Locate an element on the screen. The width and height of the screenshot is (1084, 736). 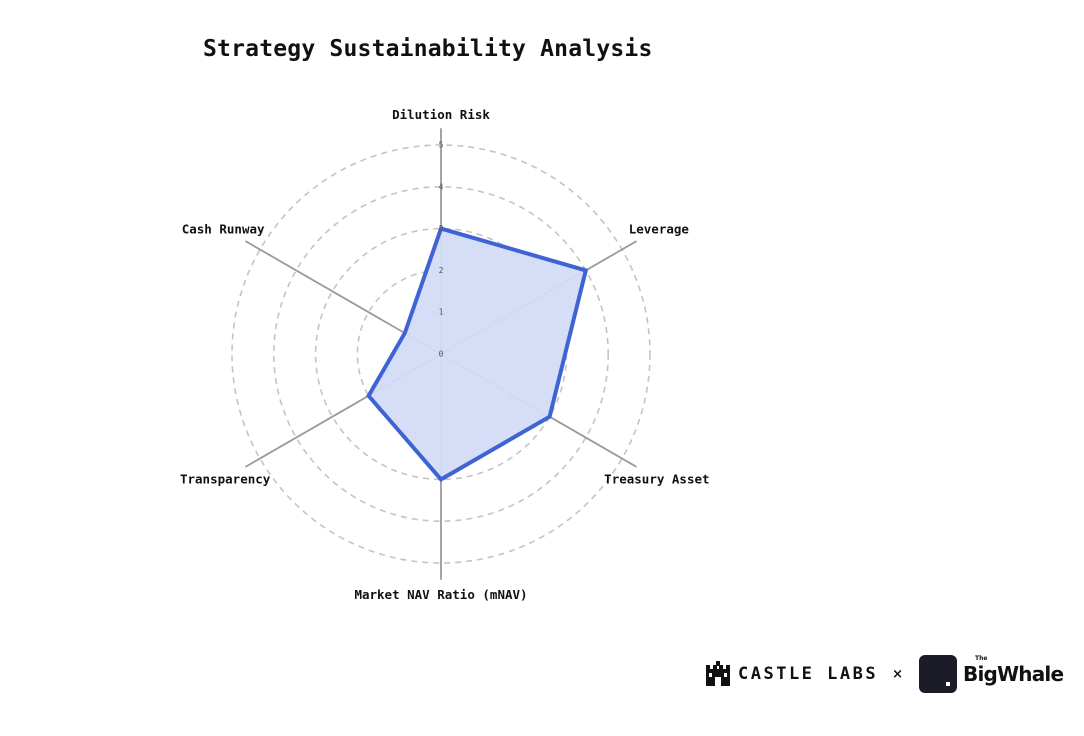
radar-series is located at coordinates (477, 354).